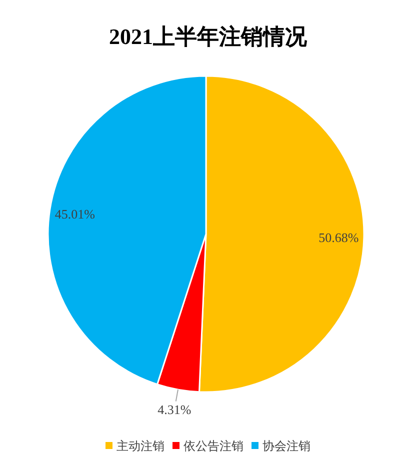  Describe the element at coordinates (75, 214) in the screenshot. I see `data-label: 45.01%` at that location.